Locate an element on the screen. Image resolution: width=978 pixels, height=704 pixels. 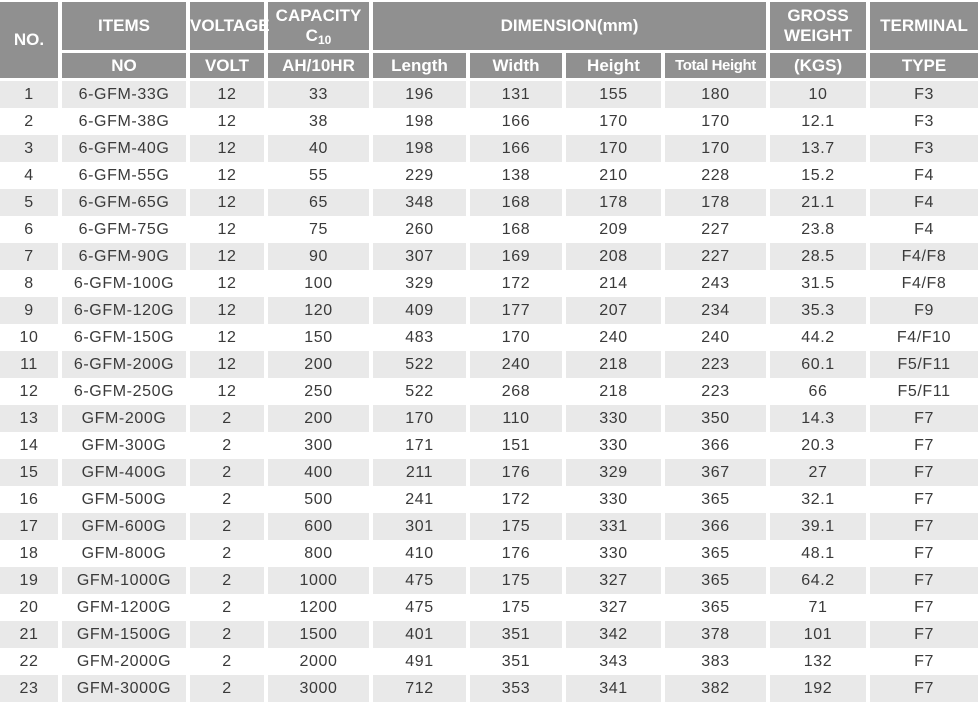
cell-capacity: 200 is located at coordinates (320, 364).